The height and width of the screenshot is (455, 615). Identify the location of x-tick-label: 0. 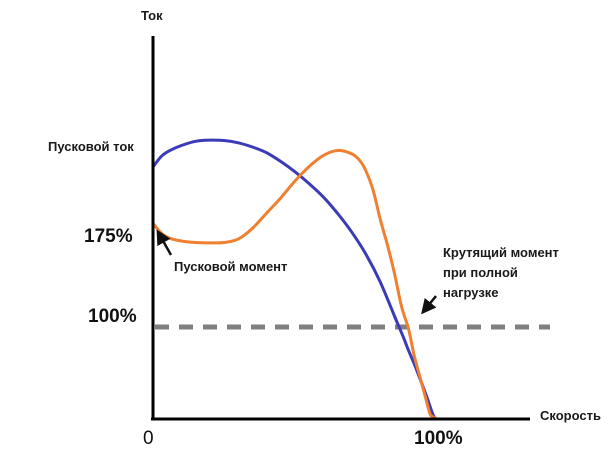
(148, 438).